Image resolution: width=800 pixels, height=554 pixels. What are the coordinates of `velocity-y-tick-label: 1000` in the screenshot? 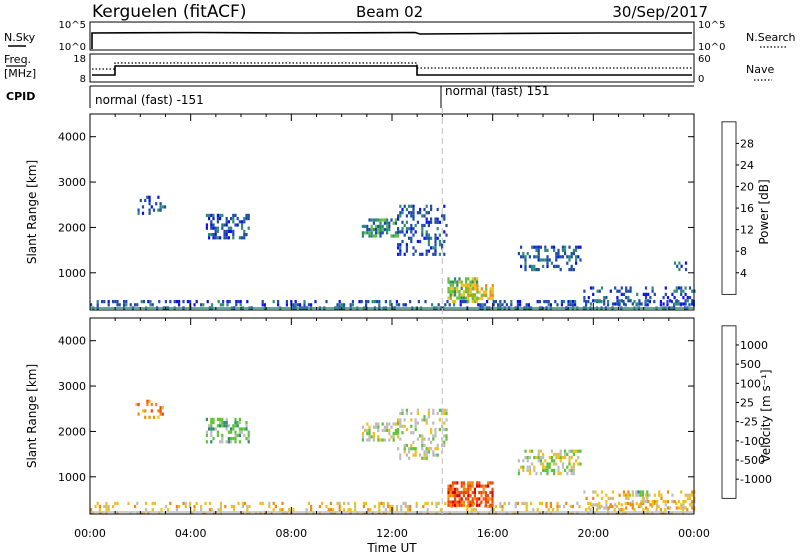 It's located at (72, 477).